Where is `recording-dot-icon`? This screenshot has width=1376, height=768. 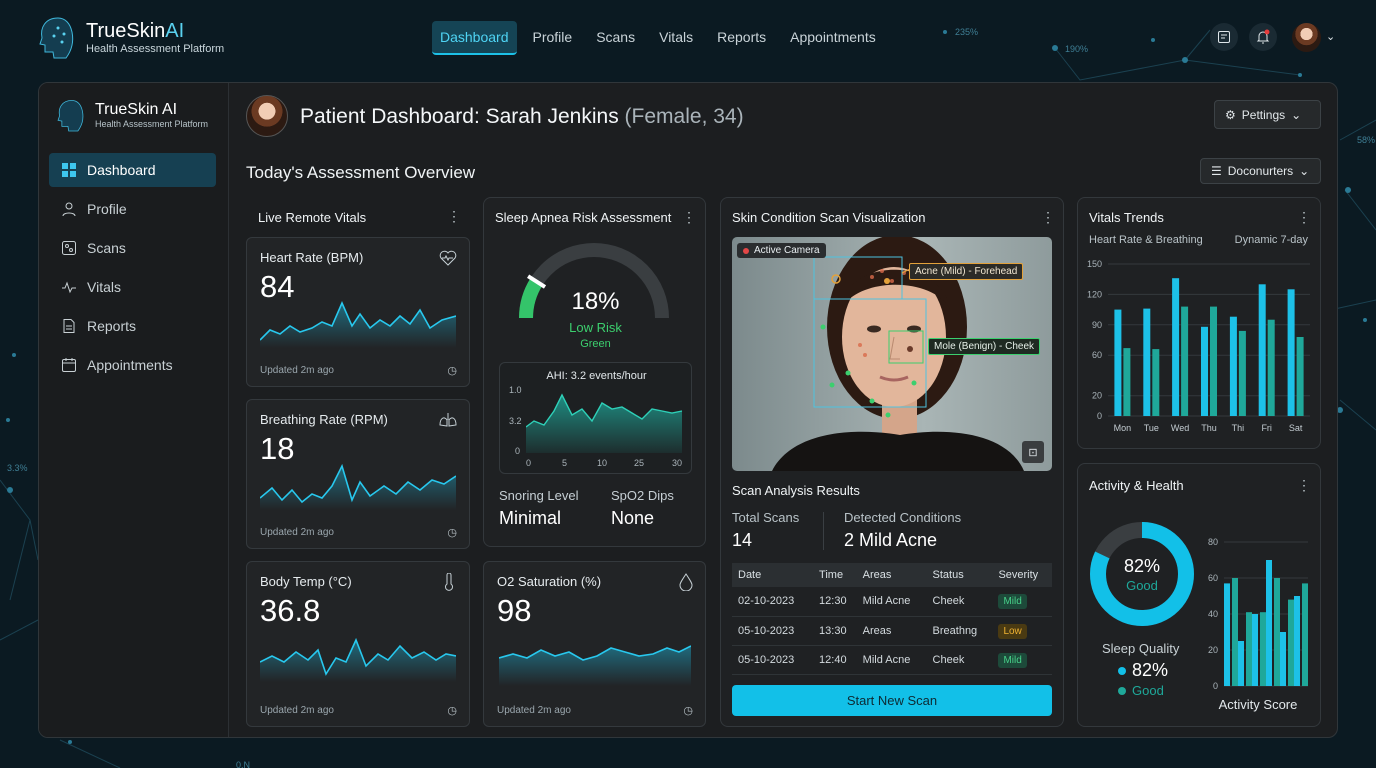 recording-dot-icon is located at coordinates (746, 250).